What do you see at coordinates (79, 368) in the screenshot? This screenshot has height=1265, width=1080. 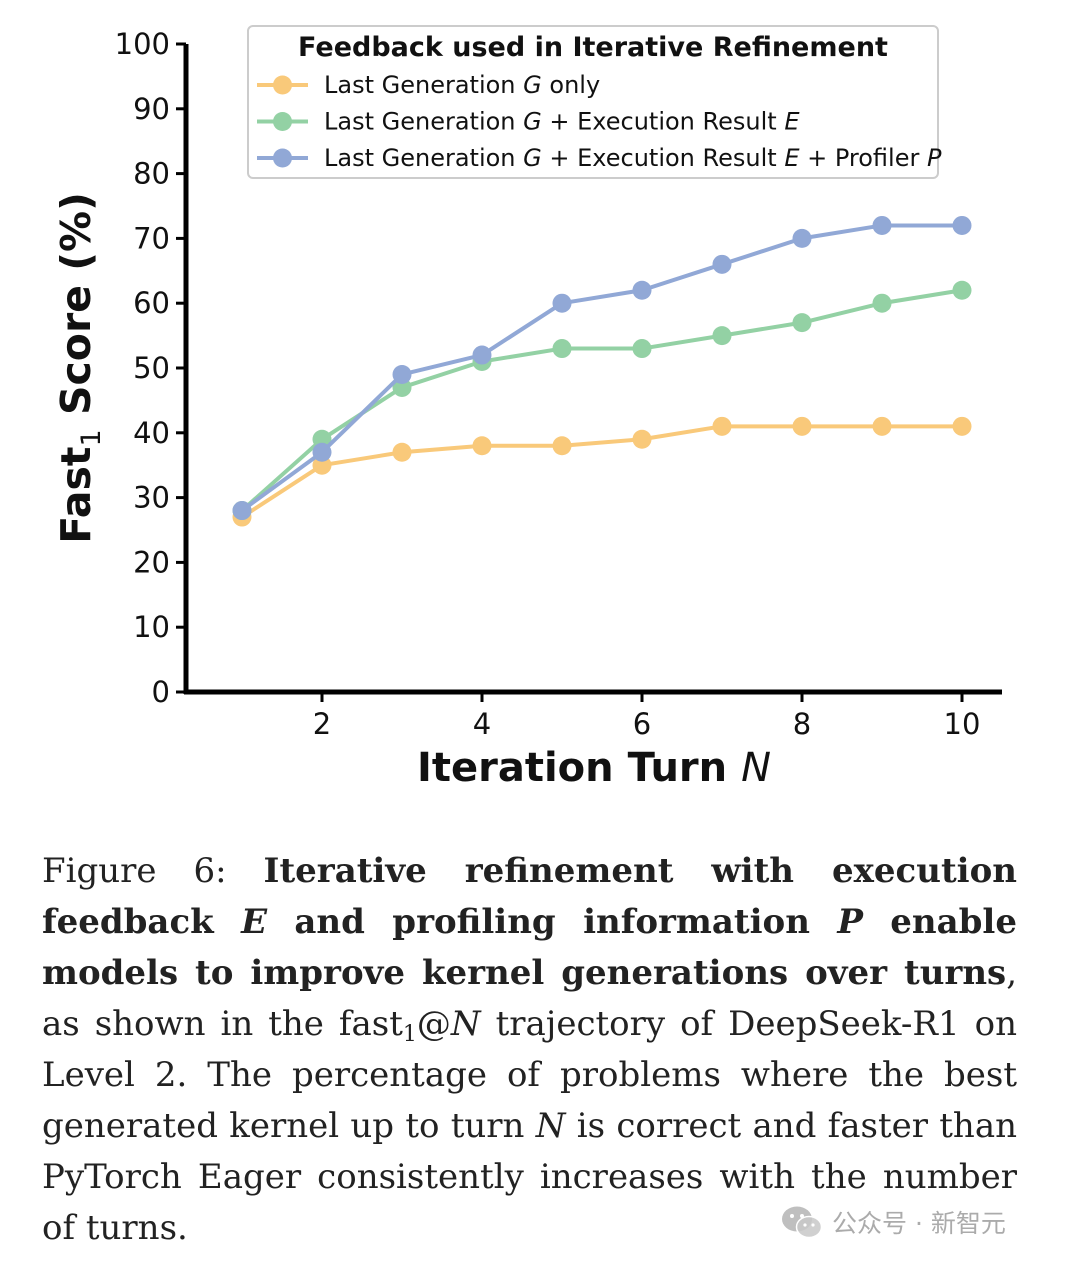 I see `y-axis-label: Fast1 Score (%)` at bounding box center [79, 368].